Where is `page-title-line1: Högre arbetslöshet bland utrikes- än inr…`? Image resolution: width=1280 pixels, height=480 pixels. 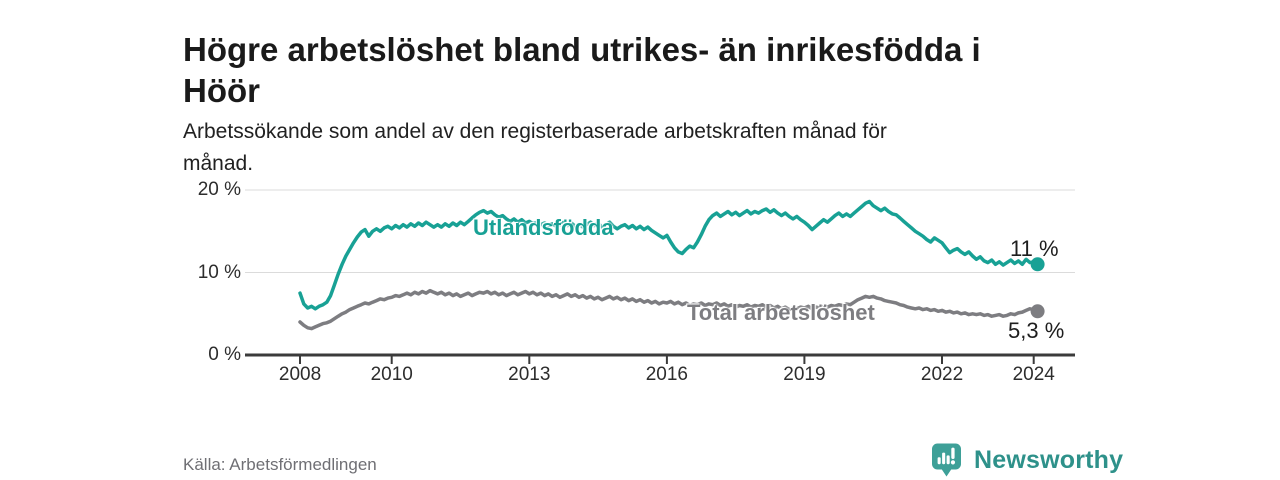
page-title-line1: Högre arbetslöshet bland utrikes- än inr… is located at coordinates (582, 50).